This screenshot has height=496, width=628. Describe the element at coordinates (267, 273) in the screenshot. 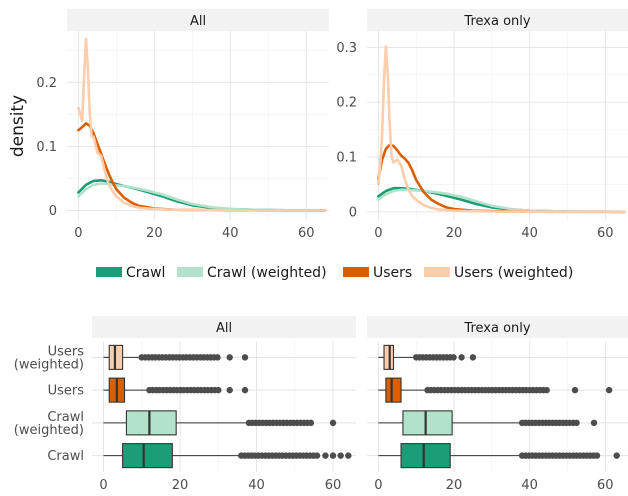

I see `legend-label: Crawl (weighted)` at that location.